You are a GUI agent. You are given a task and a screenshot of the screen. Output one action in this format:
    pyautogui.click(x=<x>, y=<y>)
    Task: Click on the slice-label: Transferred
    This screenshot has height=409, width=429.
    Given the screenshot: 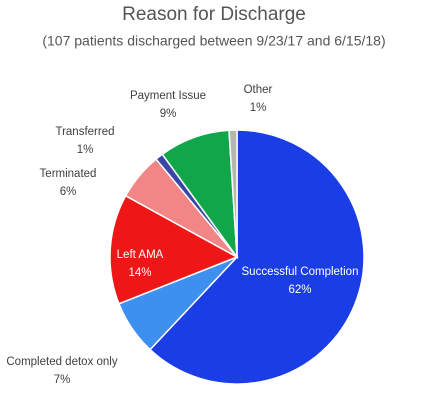 What is the action you would take?
    pyautogui.click(x=84, y=132)
    